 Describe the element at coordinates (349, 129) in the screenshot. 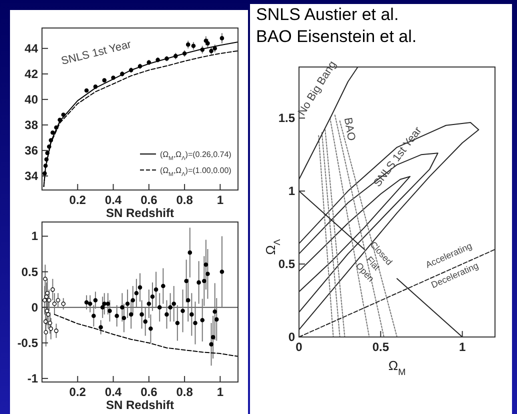

I see `annotation: BAO` at that location.